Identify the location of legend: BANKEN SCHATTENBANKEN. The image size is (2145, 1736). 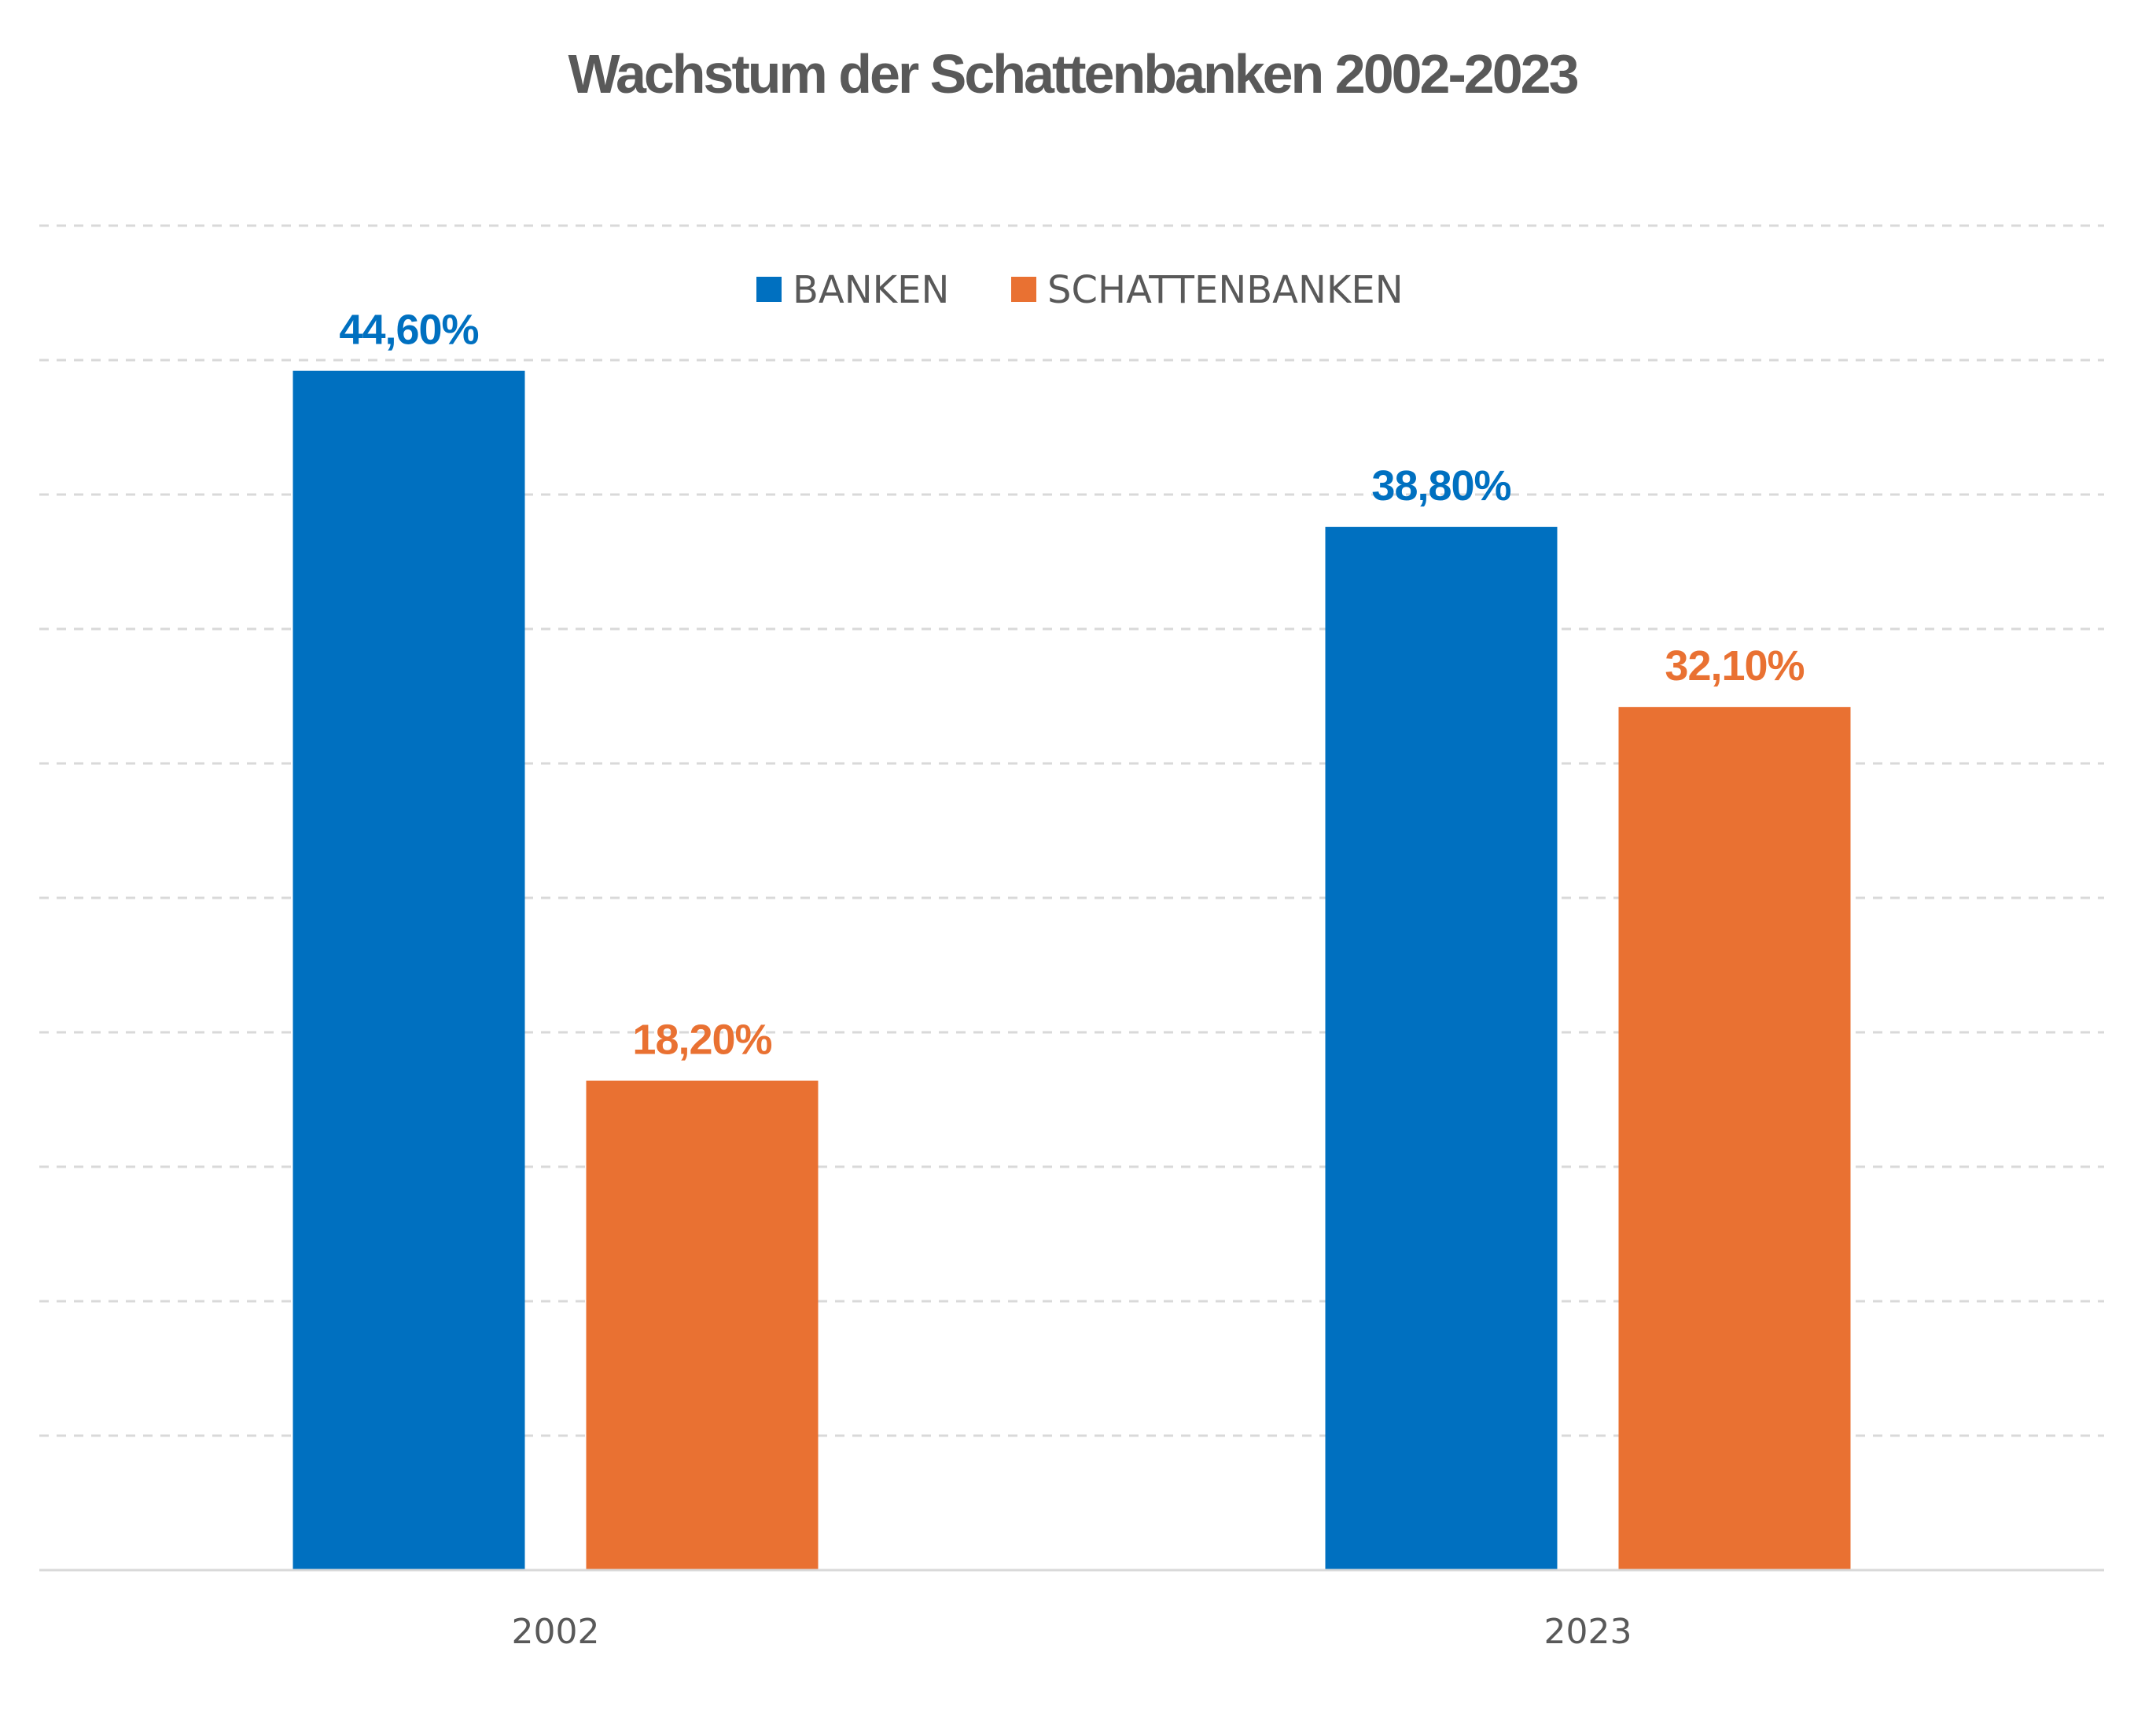
(1080, 290).